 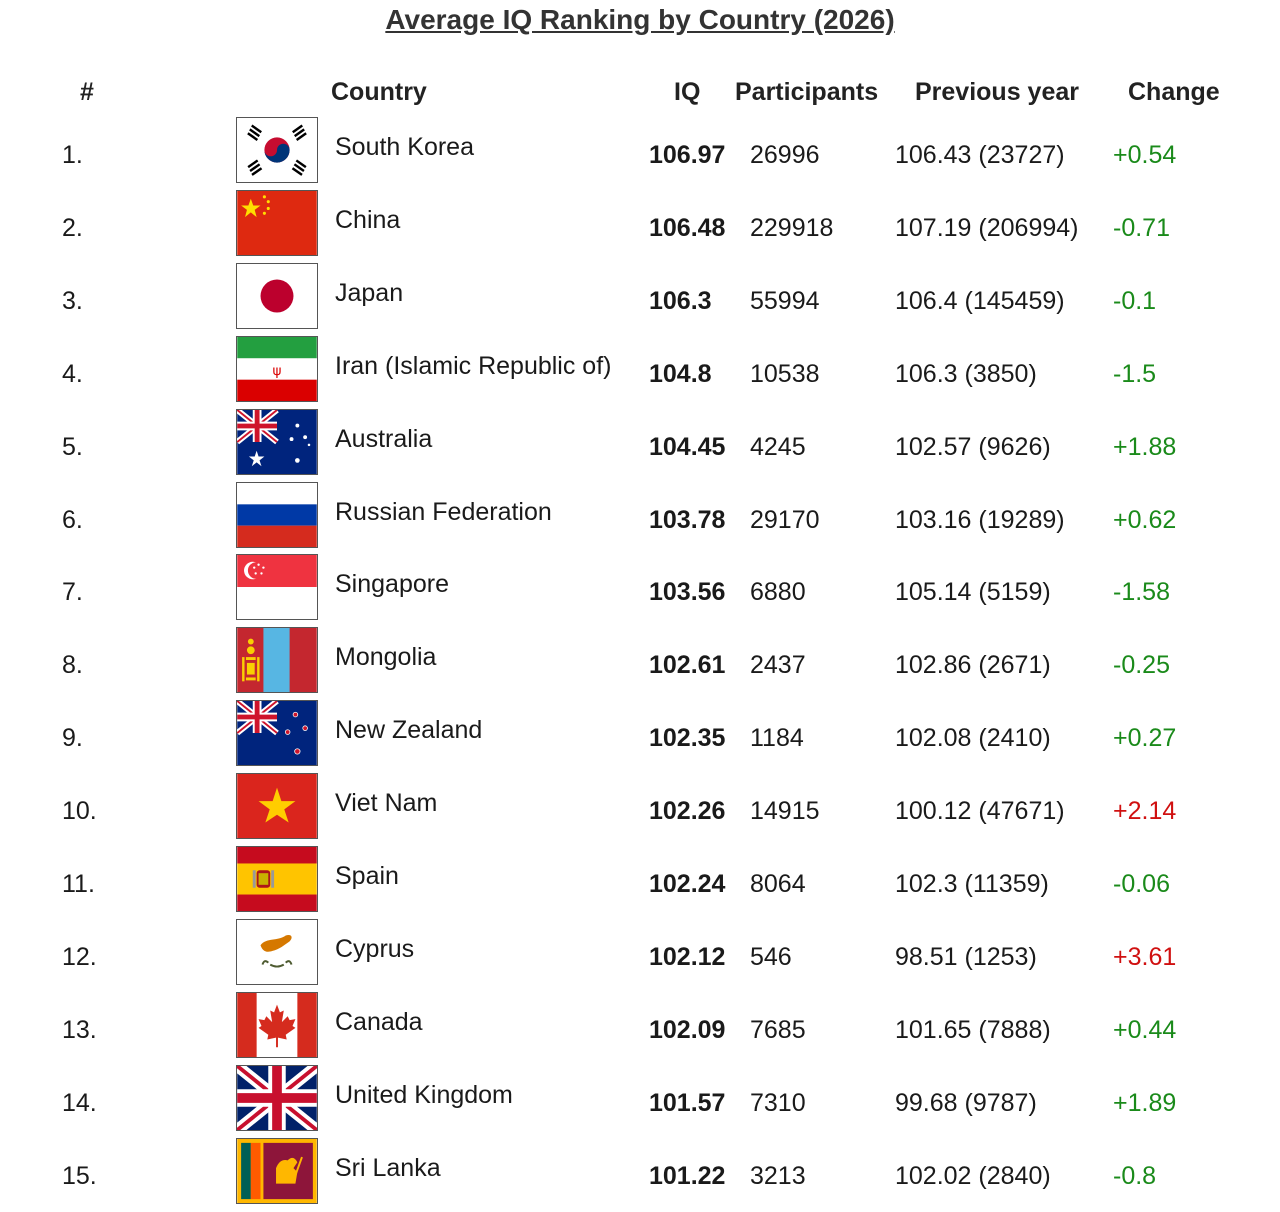 I want to click on previous-year-value: 100.12 (47671), so click(x=980, y=811).